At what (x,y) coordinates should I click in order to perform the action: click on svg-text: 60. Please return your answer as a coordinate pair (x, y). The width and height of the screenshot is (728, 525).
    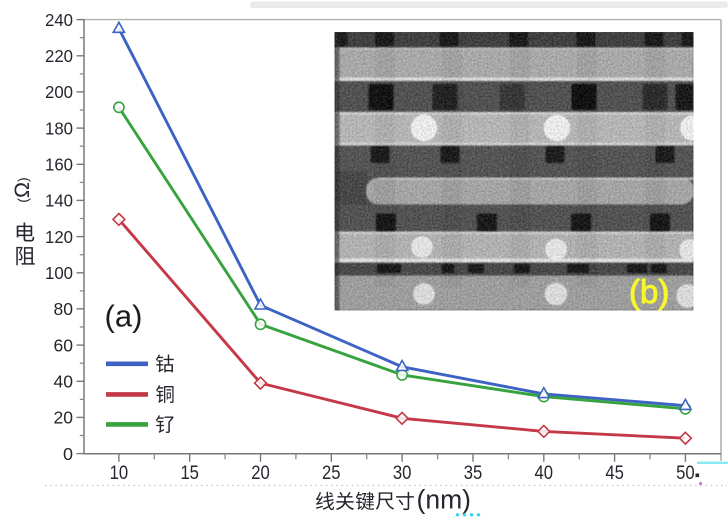
    Looking at the image, I should click on (64, 345).